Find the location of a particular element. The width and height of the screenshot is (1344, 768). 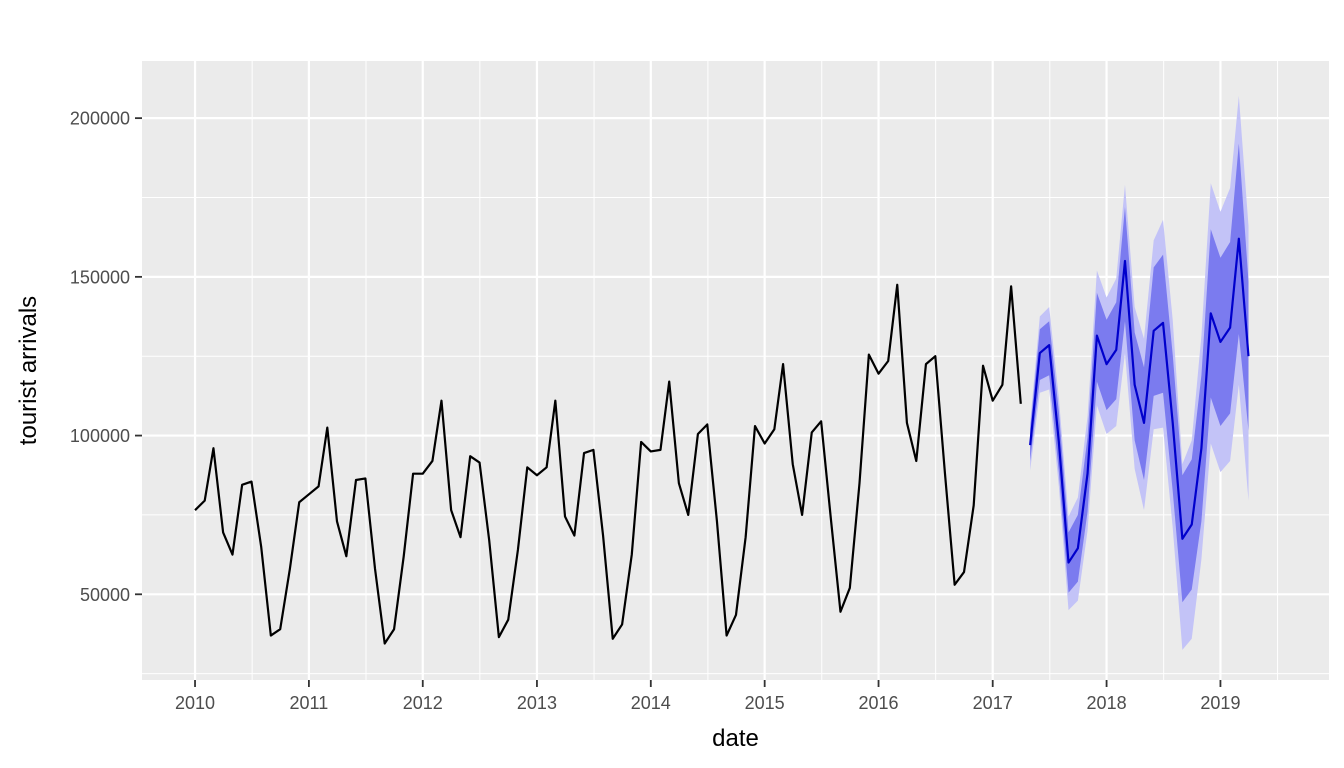

x-tick-label: 2018 is located at coordinates (1107, 703).